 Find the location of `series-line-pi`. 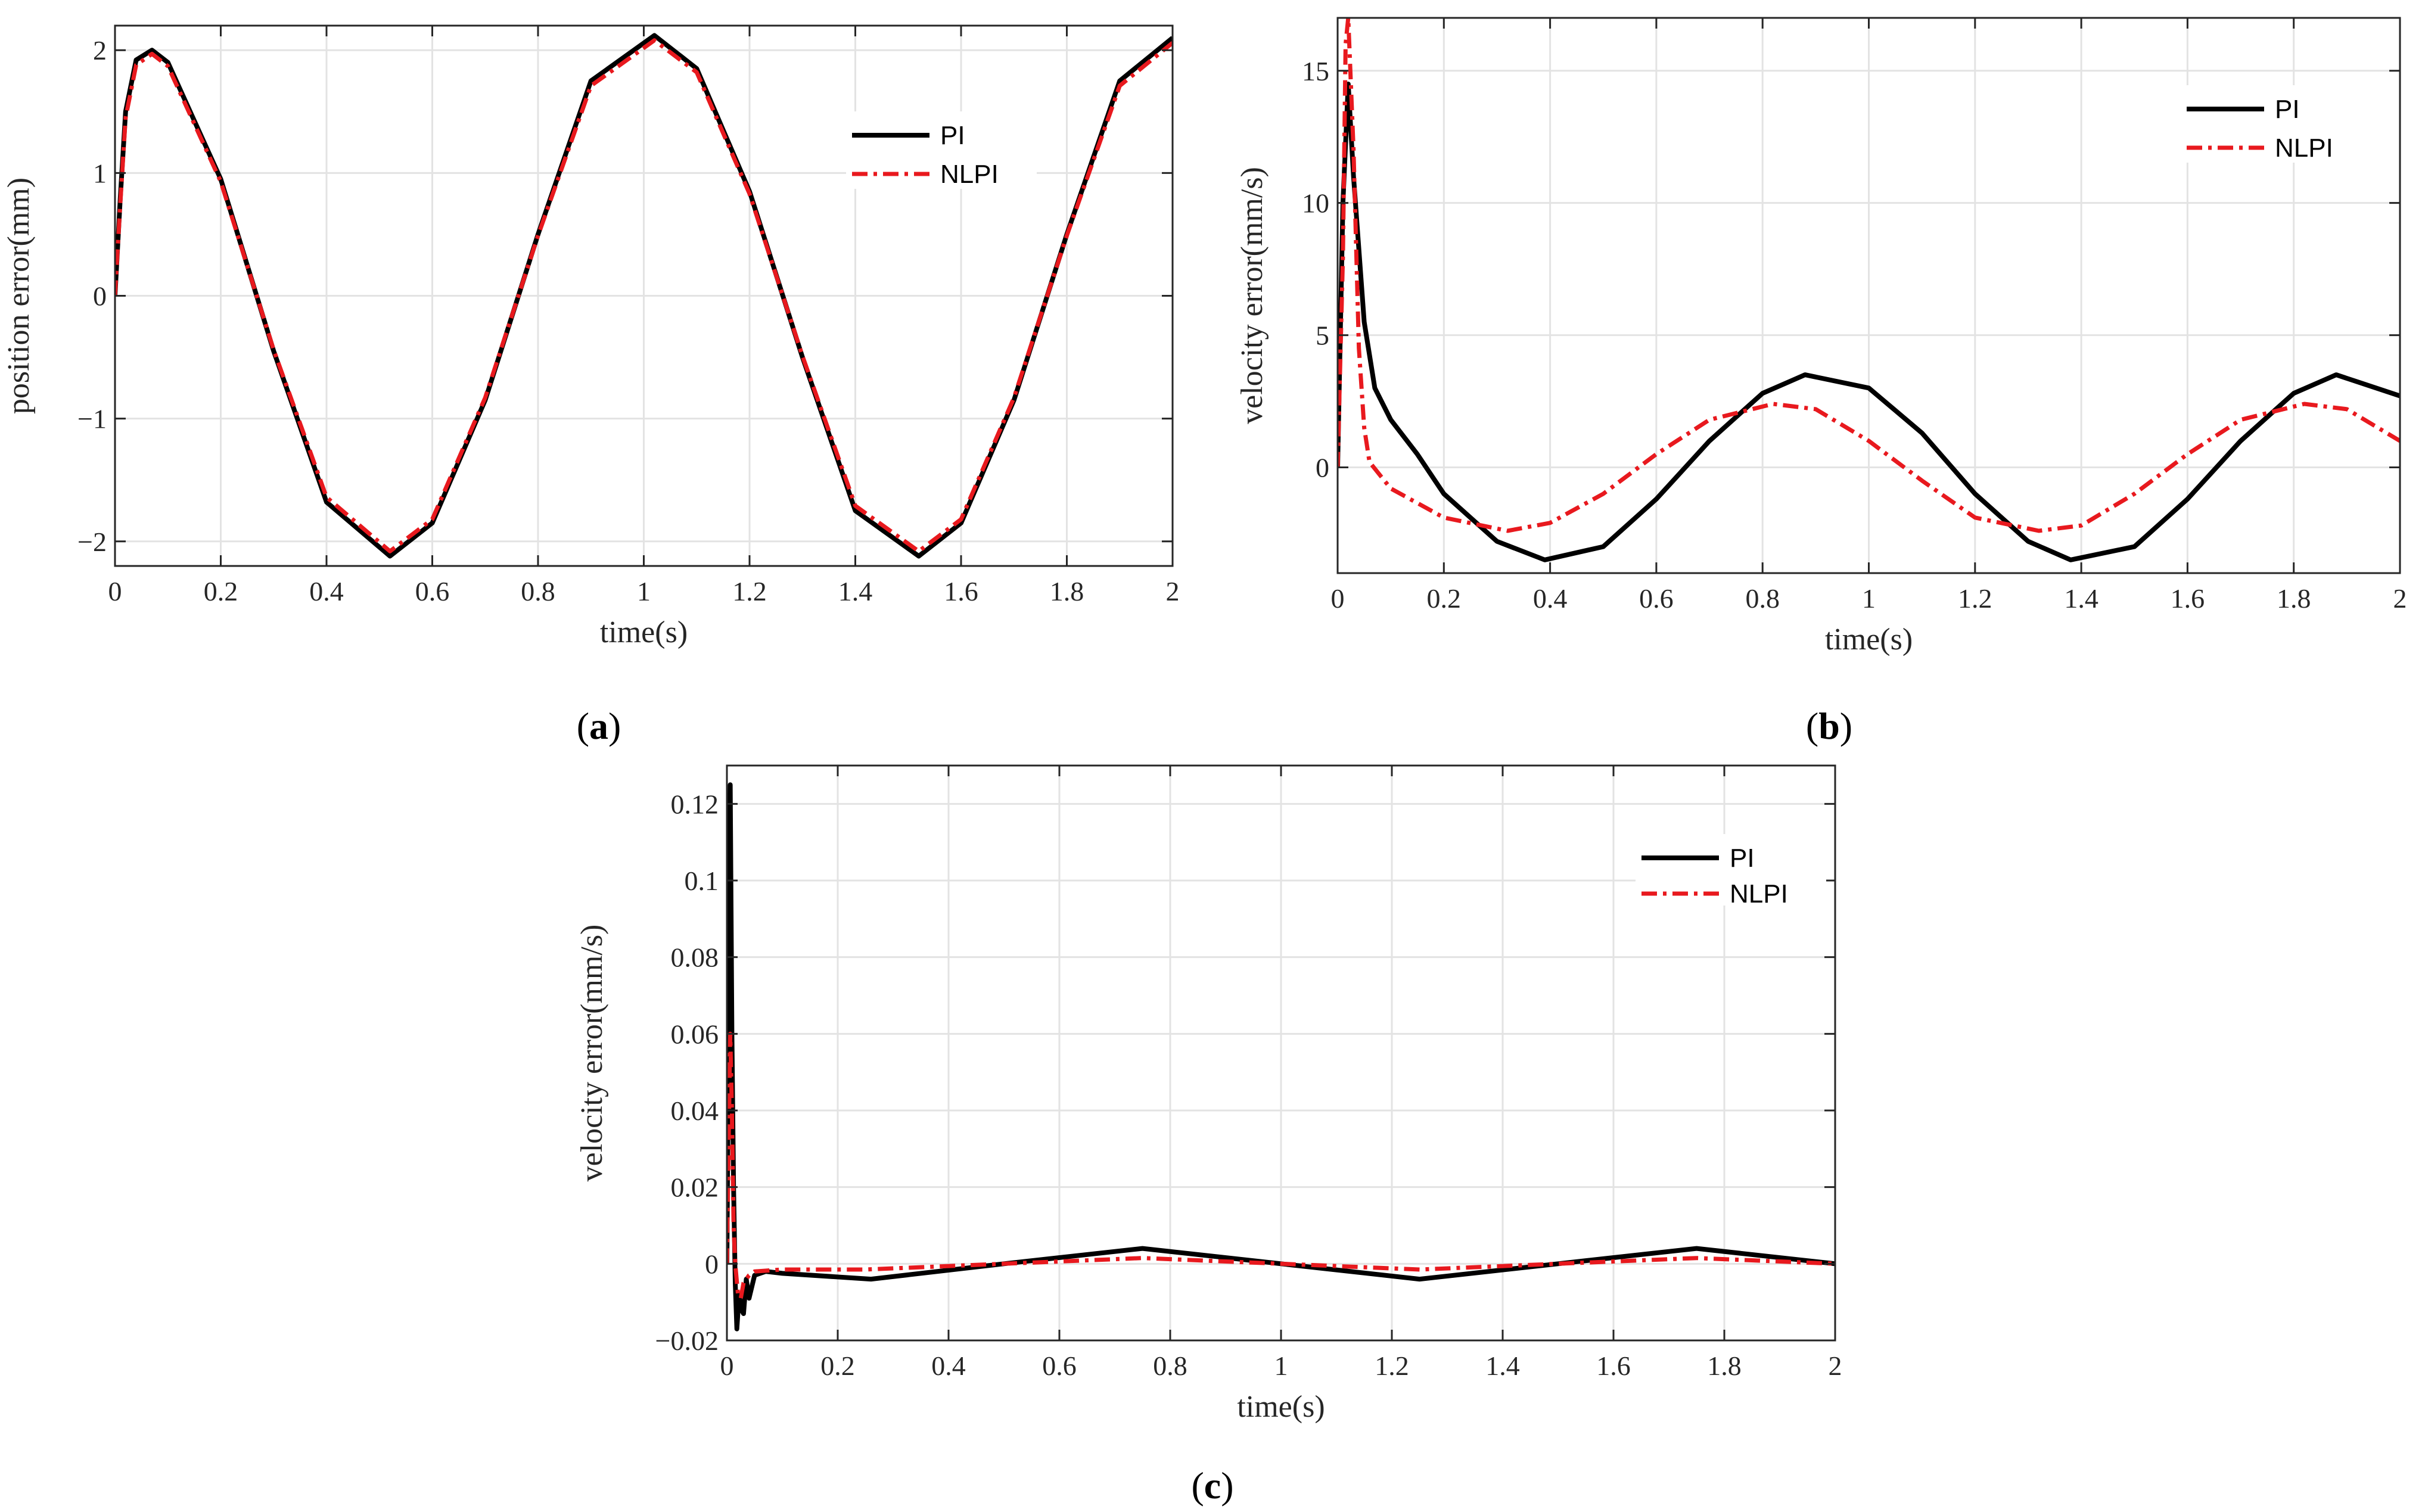

series-line-pi is located at coordinates (1869, 322).